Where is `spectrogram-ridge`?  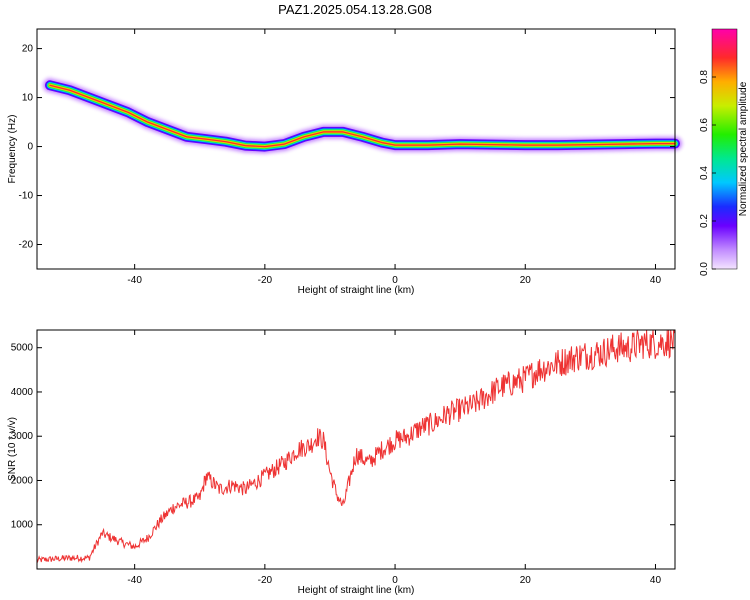
spectrogram-ridge is located at coordinates (362, 116).